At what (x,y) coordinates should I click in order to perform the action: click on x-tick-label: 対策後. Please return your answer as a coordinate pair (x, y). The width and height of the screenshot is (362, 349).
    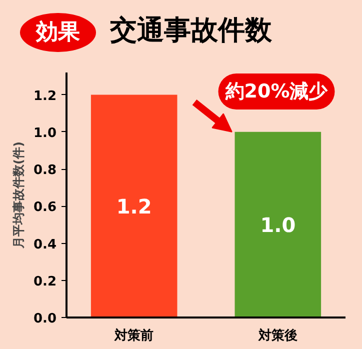
    Looking at the image, I should click on (277, 336).